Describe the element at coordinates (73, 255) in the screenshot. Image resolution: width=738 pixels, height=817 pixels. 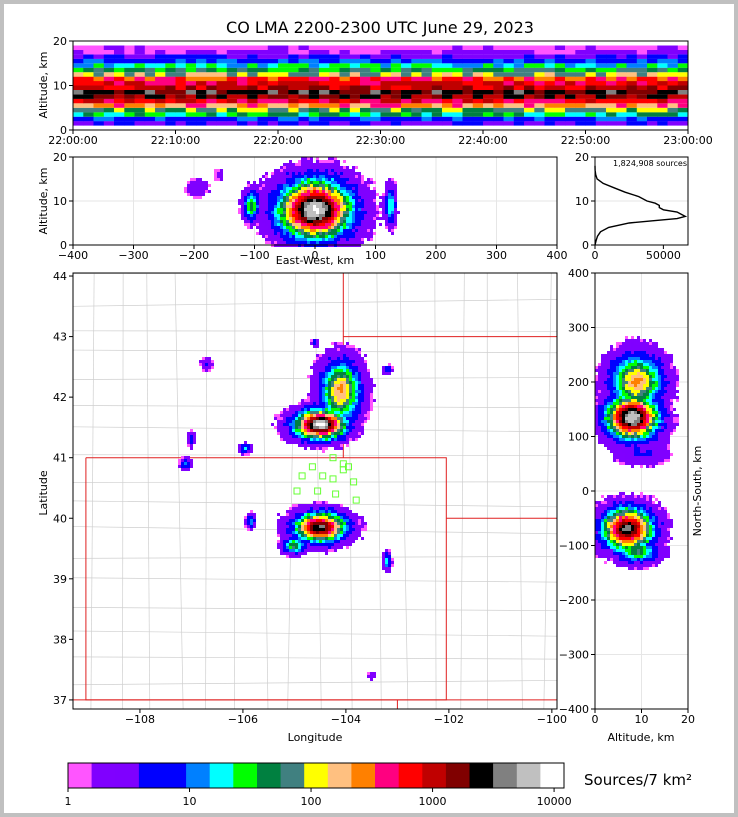
I see `eastwest-tick-label: −400` at that location.